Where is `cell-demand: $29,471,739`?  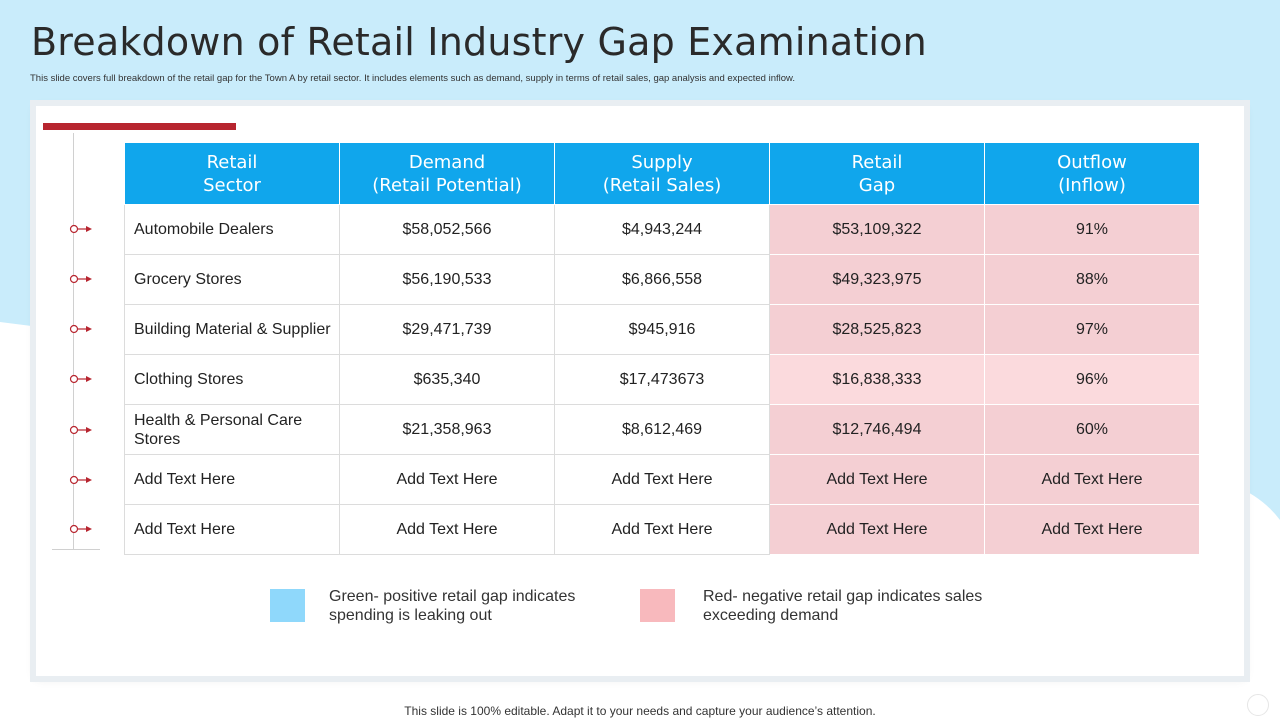
cell-demand: $29,471,739 is located at coordinates (447, 329).